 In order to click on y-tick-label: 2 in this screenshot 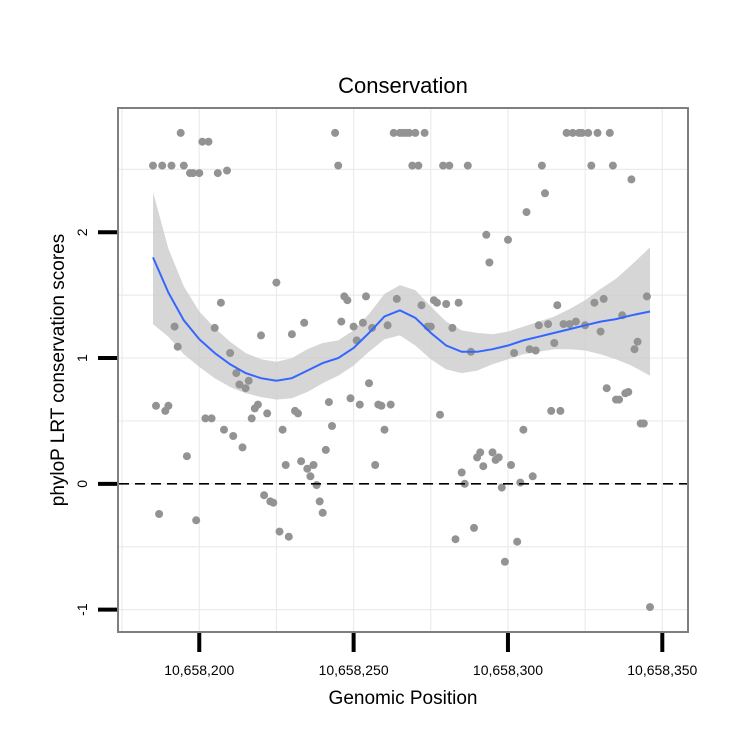, I will do `click(82, 232)`.